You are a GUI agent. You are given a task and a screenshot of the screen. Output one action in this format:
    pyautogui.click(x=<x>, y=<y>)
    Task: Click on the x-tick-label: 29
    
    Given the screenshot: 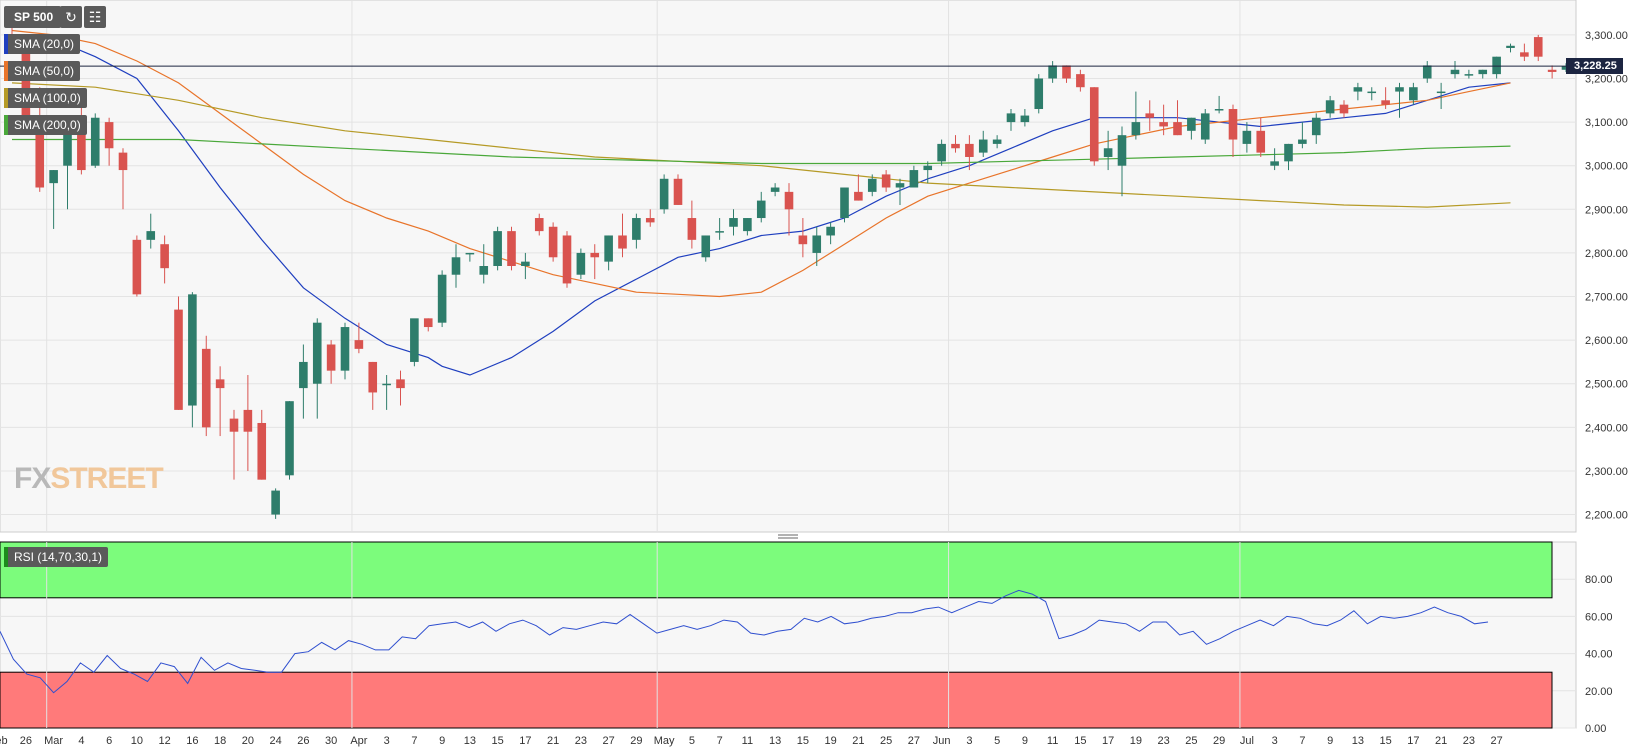 What is the action you would take?
    pyautogui.click(x=1219, y=741)
    